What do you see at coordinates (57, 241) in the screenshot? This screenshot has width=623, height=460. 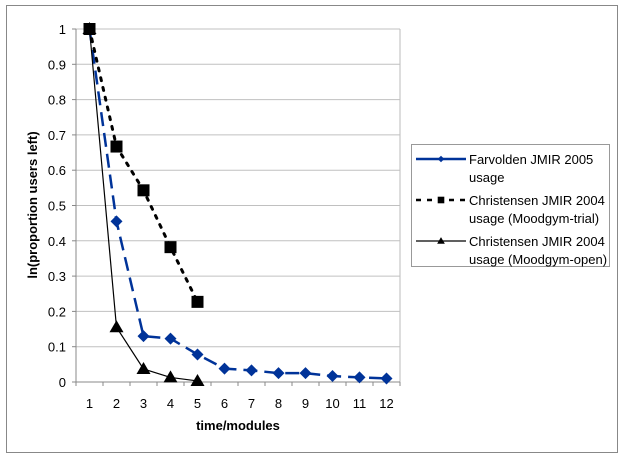 I see `y-tick-label: 0.4` at bounding box center [57, 241].